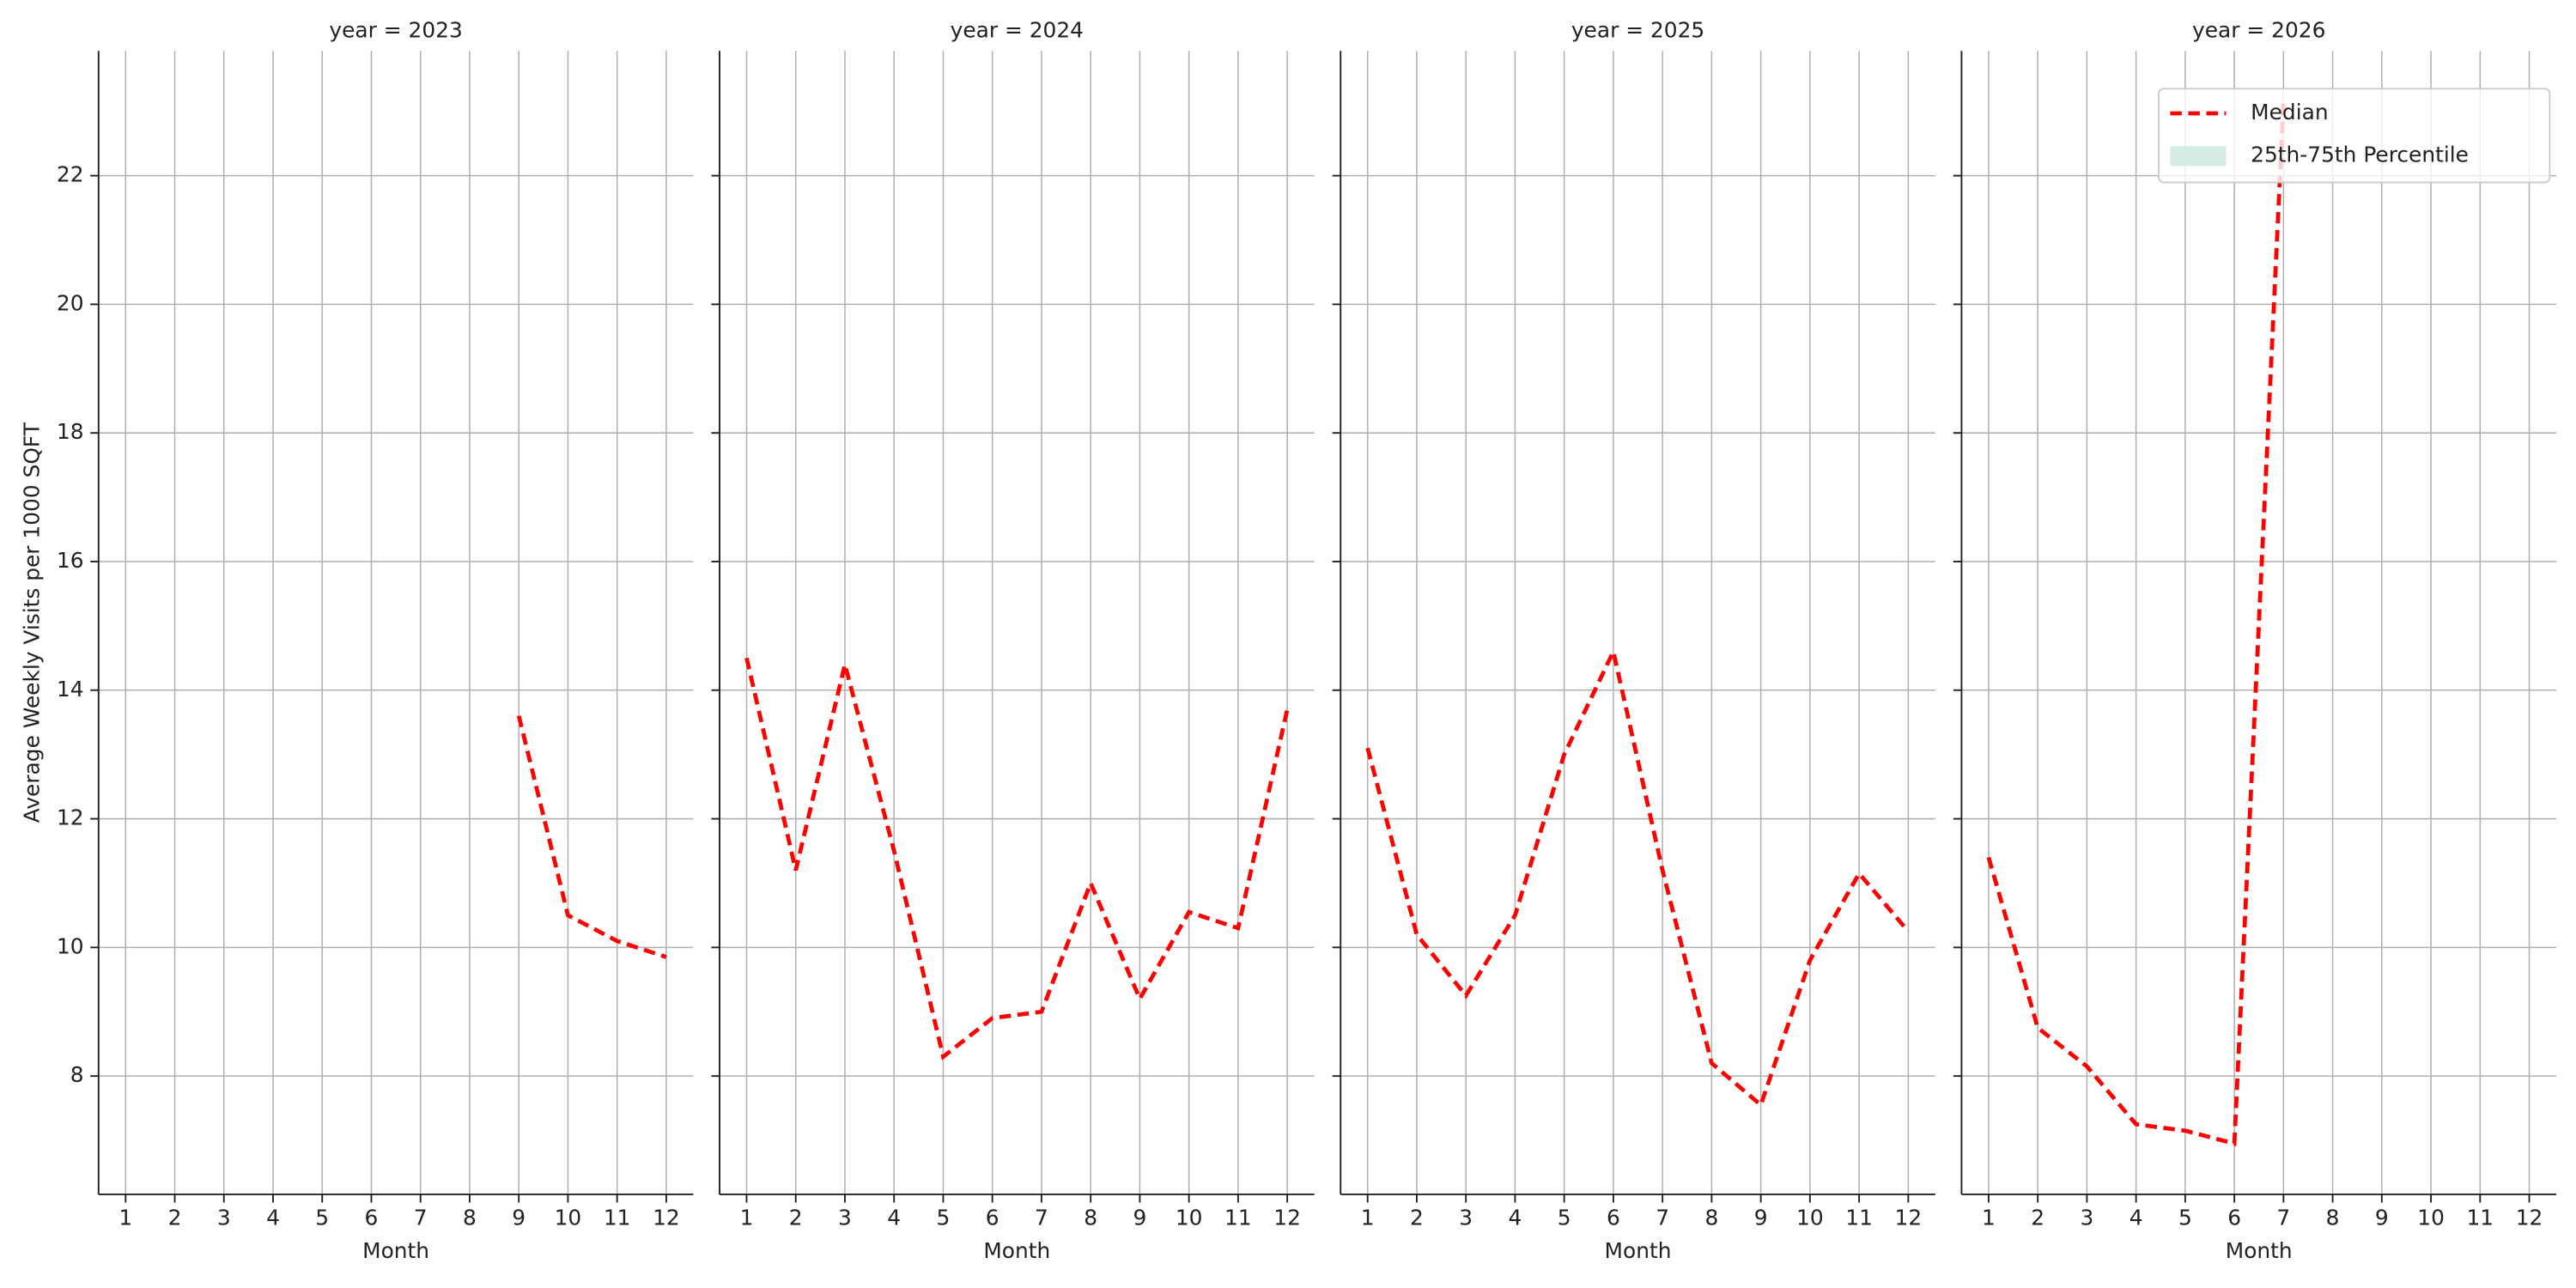  Describe the element at coordinates (396, 29) in the screenshot. I see `panel-title: year = 2023` at that location.